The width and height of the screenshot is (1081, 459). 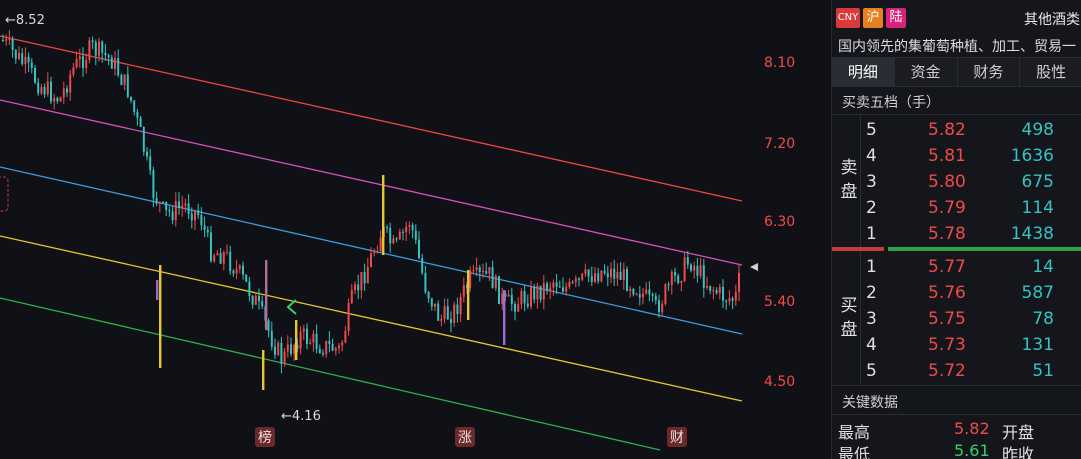 I want to click on y-axis-label: 5.40, so click(x=779, y=302).